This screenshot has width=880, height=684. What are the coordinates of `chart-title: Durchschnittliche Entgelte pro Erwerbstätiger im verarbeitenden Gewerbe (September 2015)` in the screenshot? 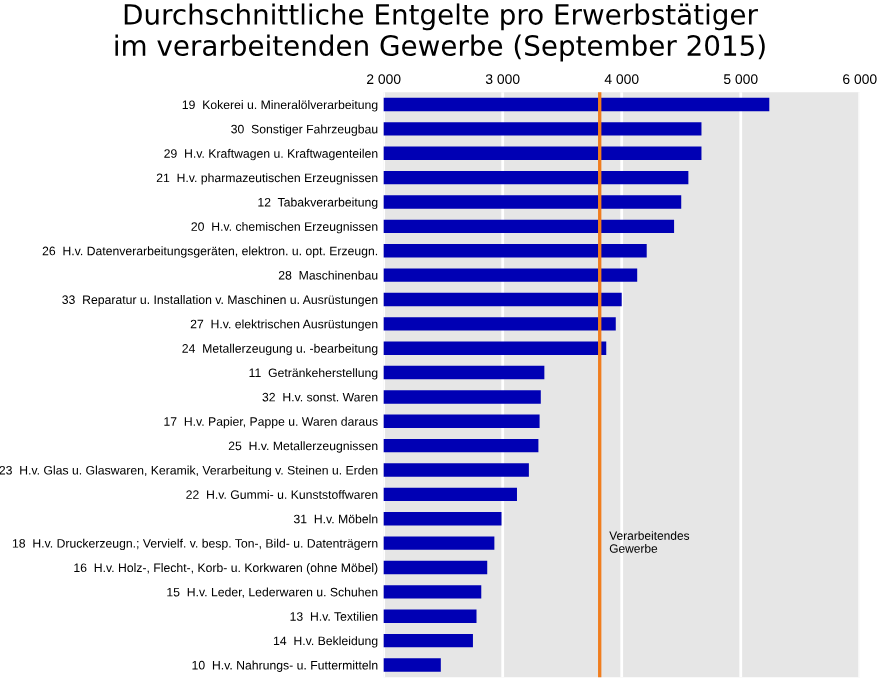 It's located at (440, 32).